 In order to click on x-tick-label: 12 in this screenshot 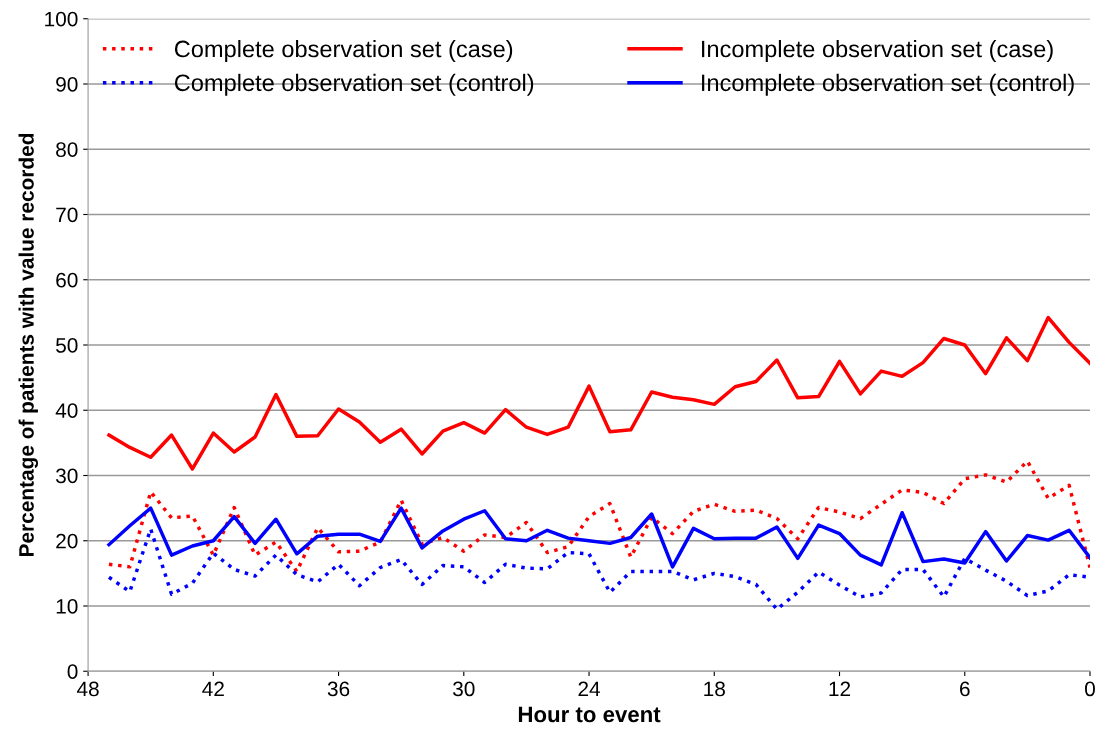, I will do `click(840, 689)`.